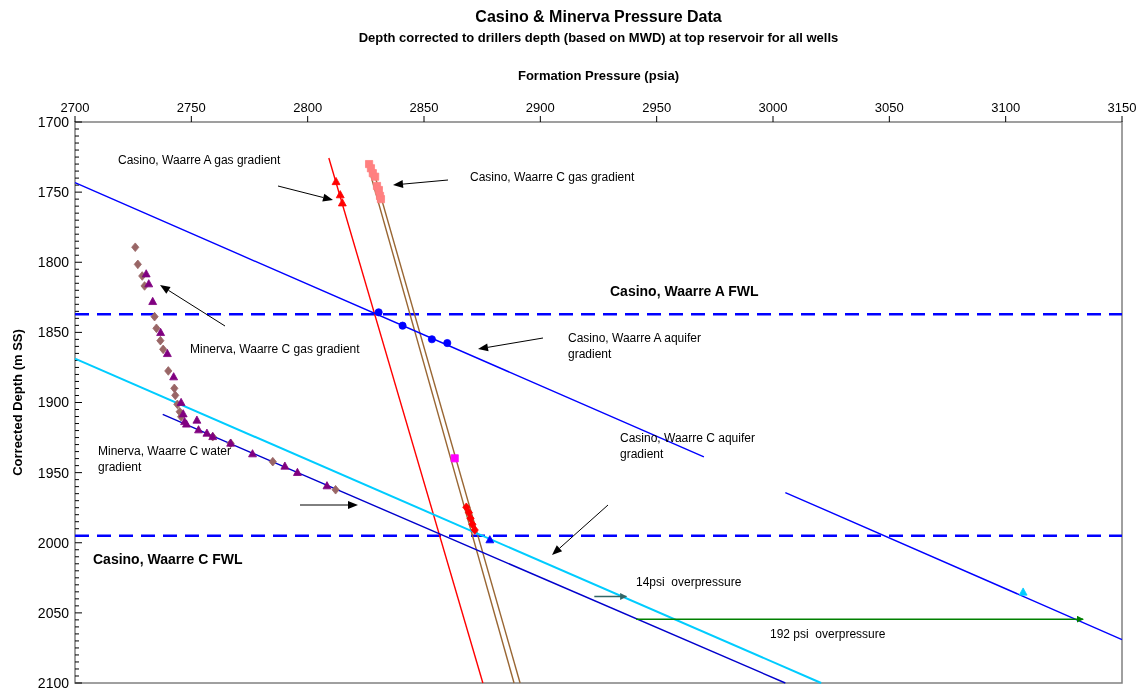 This screenshot has width=1141, height=690. I want to click on x-tick-label: 3050, so click(889, 107).